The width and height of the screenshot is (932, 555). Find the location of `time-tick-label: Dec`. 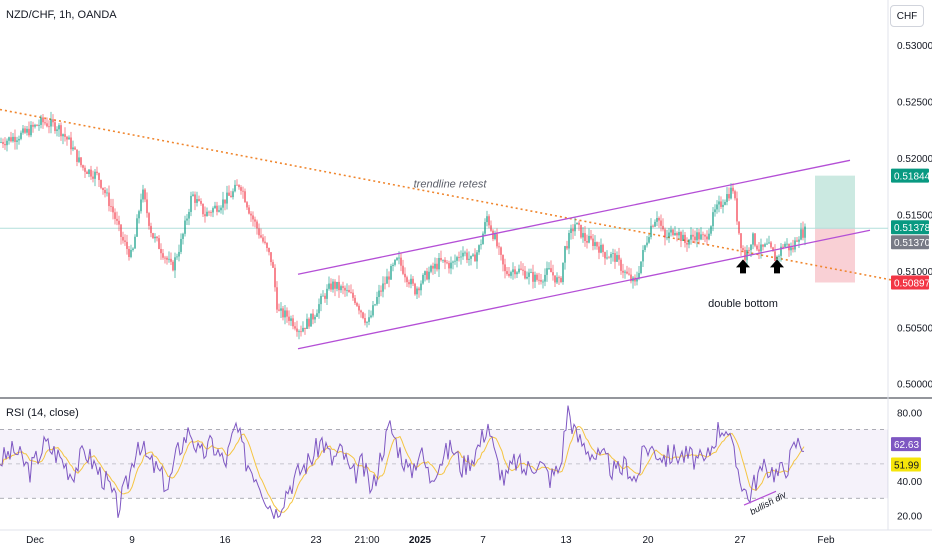

time-tick-label: Dec is located at coordinates (35, 540).